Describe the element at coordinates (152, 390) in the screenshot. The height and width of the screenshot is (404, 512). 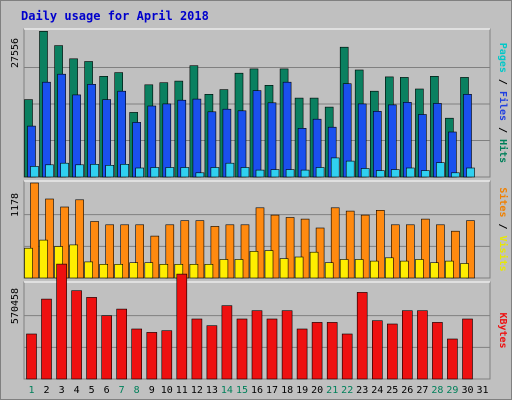
I see `x-tick-label-9: 9` at that location.